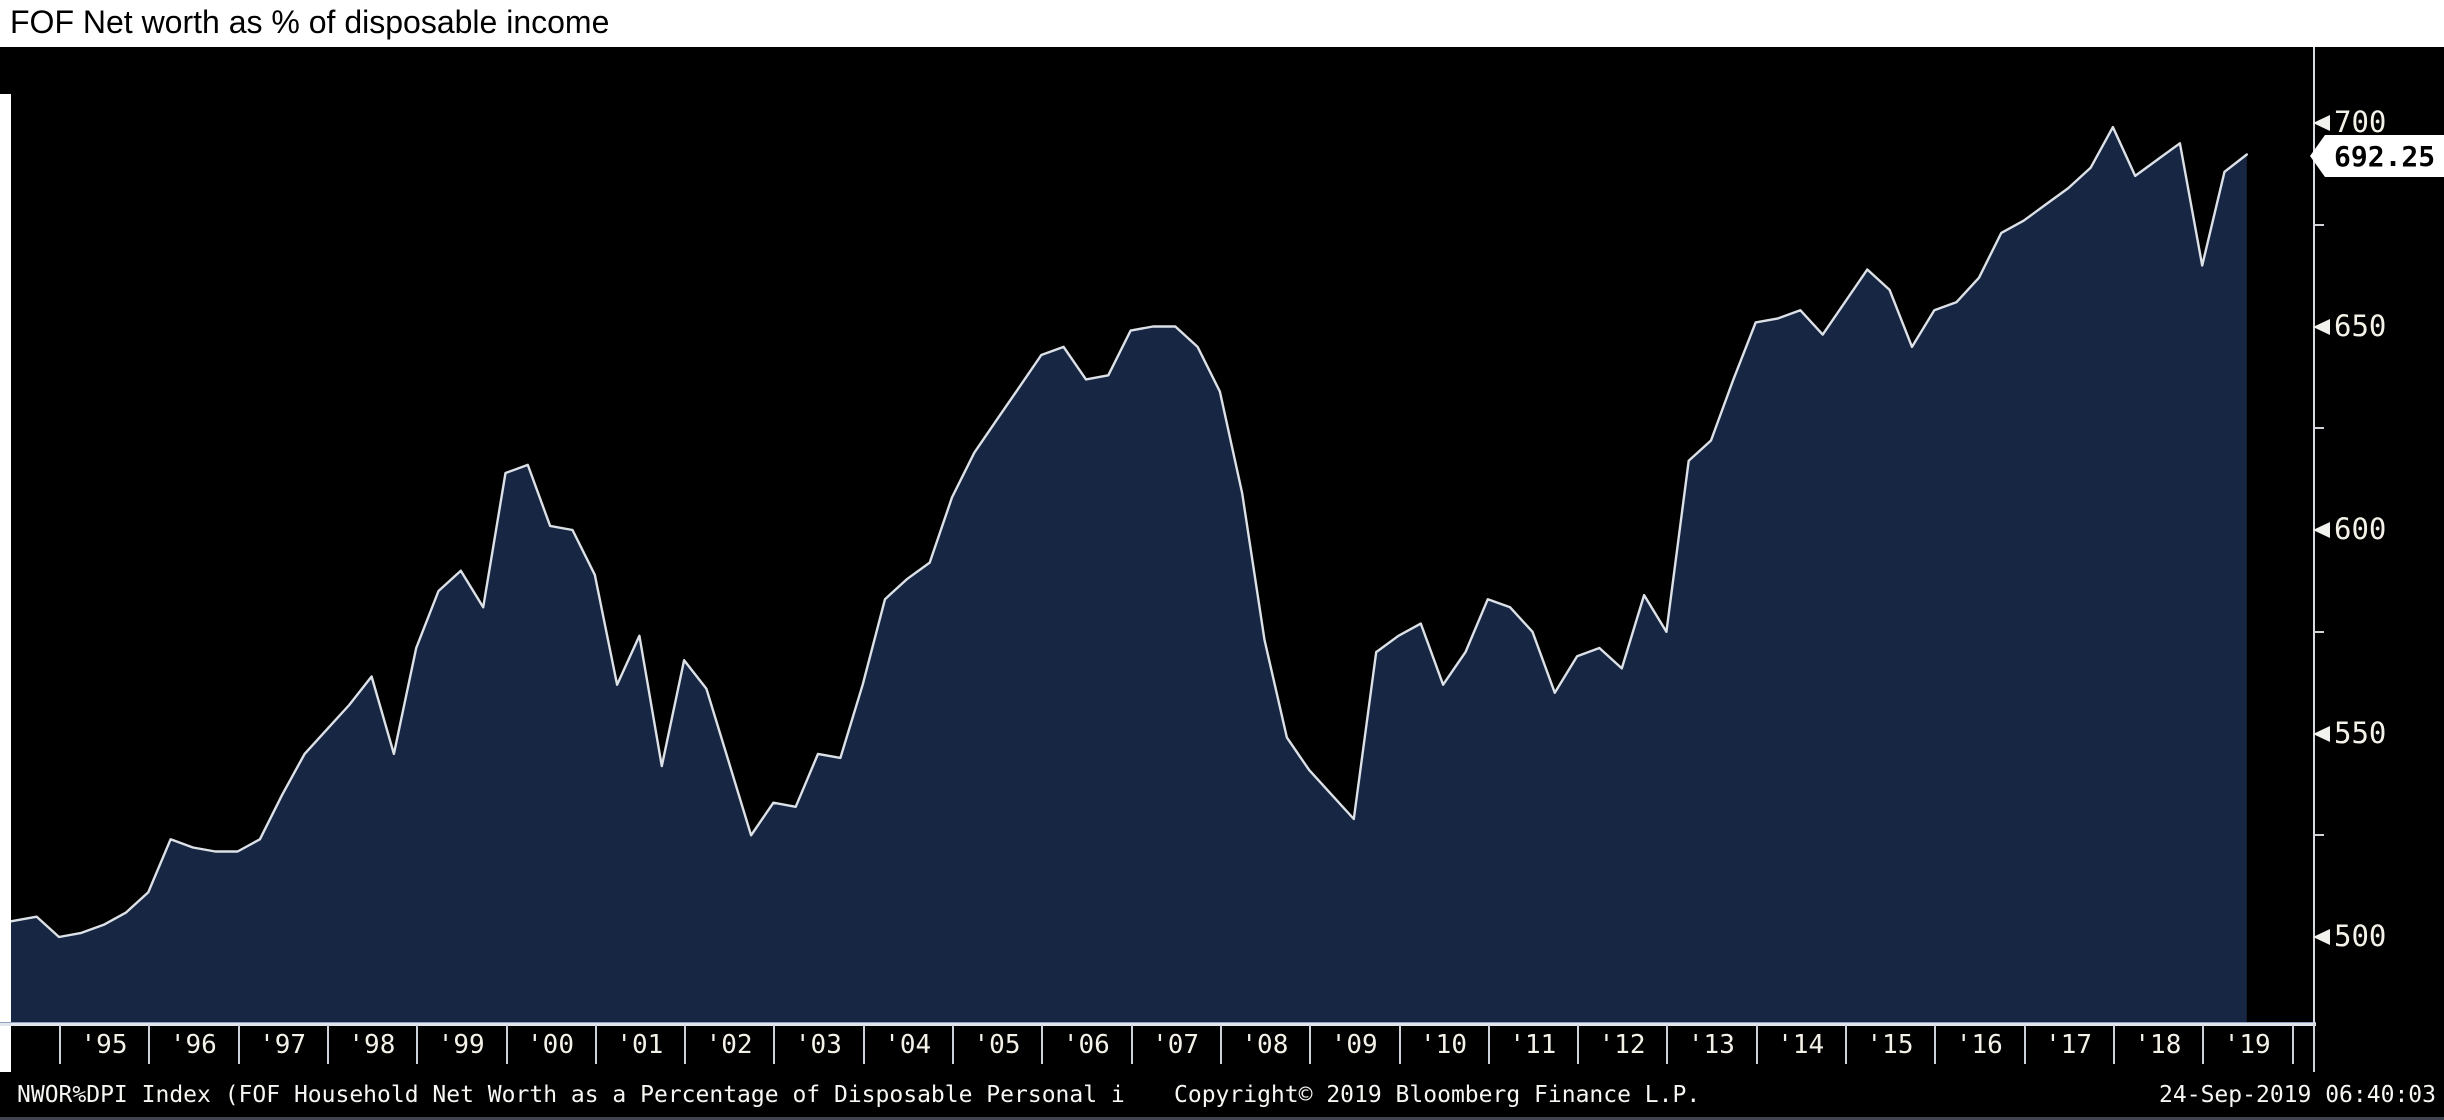 Image resolution: width=2444 pixels, height=1120 pixels. I want to click on y-tick-label: 550, so click(2360, 732).